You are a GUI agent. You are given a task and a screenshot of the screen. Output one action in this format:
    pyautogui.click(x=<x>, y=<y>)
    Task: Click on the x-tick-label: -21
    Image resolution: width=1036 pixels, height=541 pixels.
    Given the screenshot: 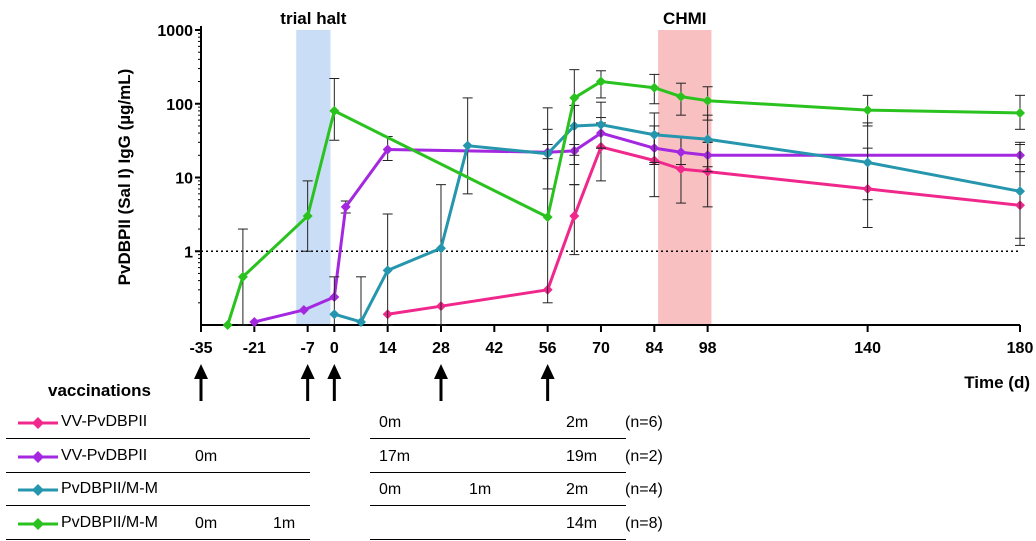 What is the action you would take?
    pyautogui.click(x=254, y=348)
    